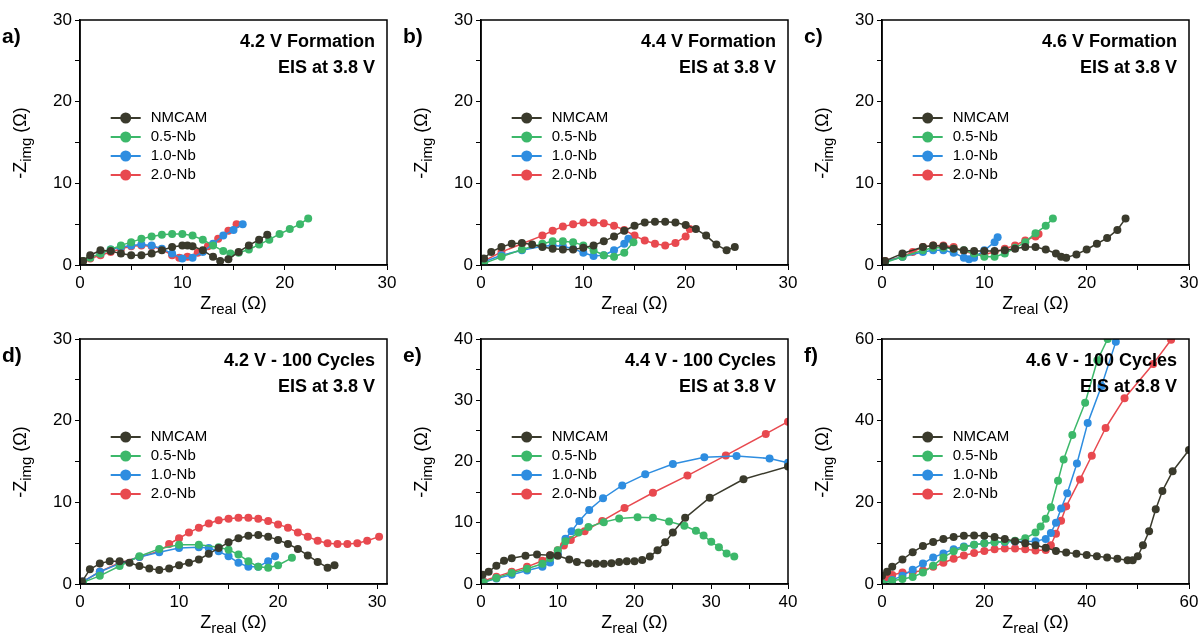 This screenshot has height=638, width=1203. What do you see at coordinates (813, 36) in the screenshot?
I see `text: c)` at bounding box center [813, 36].